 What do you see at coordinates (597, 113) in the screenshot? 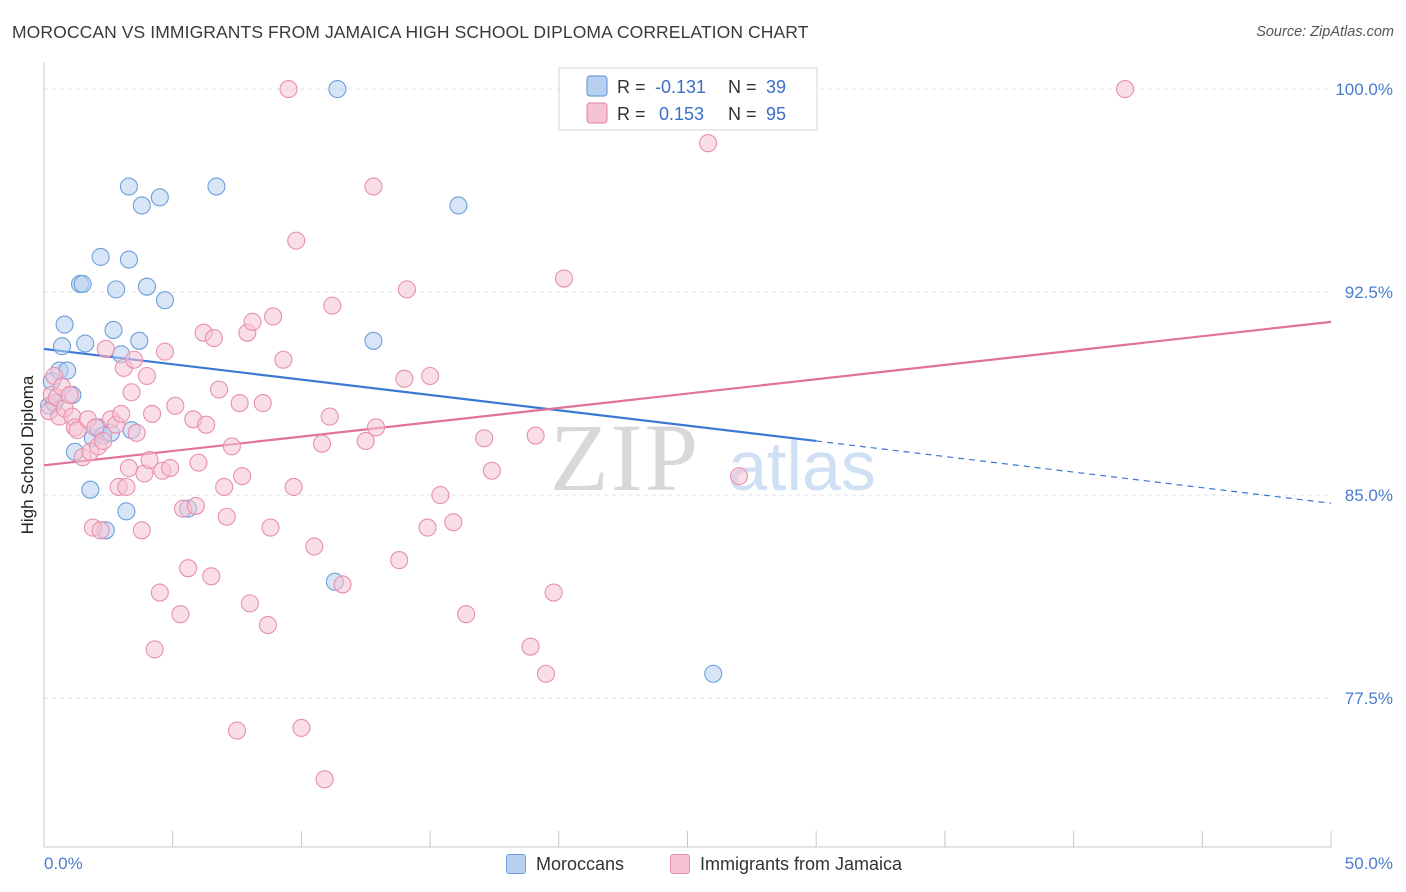
I see `stats-swatch-jamaica` at bounding box center [597, 113].